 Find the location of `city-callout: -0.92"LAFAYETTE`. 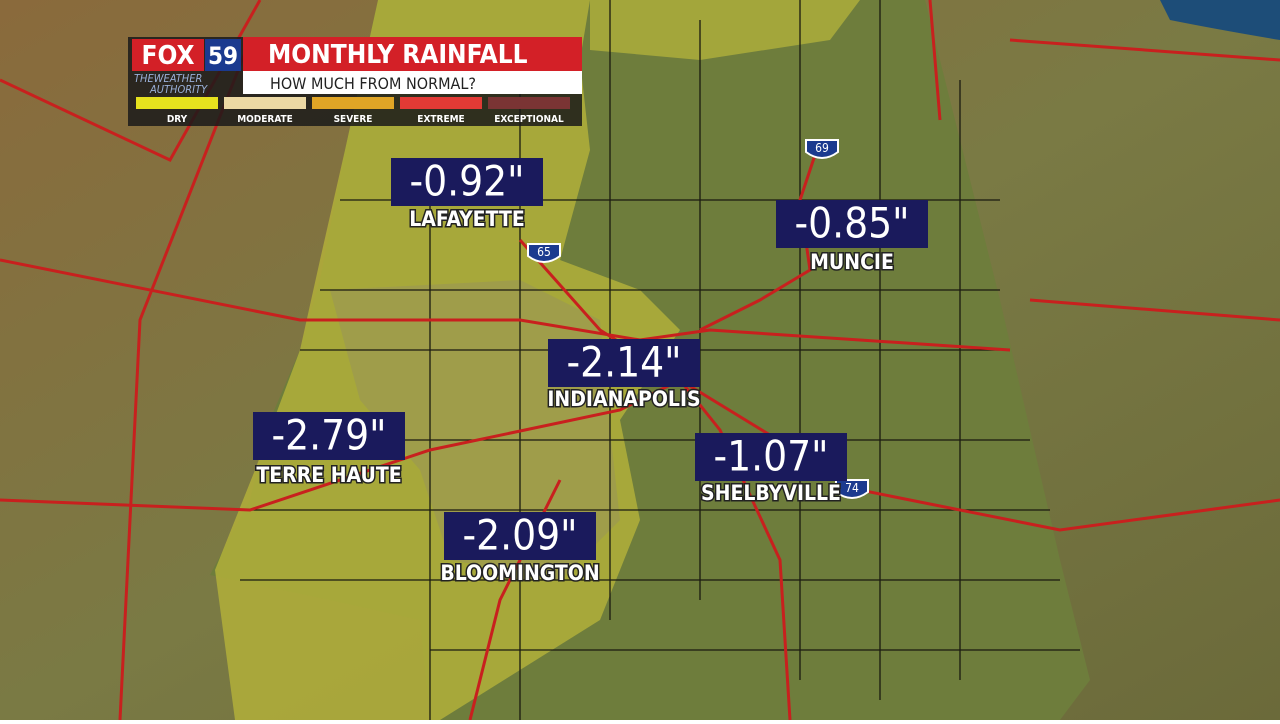

city-callout: -0.92"LAFAYETTE is located at coordinates (467, 195).